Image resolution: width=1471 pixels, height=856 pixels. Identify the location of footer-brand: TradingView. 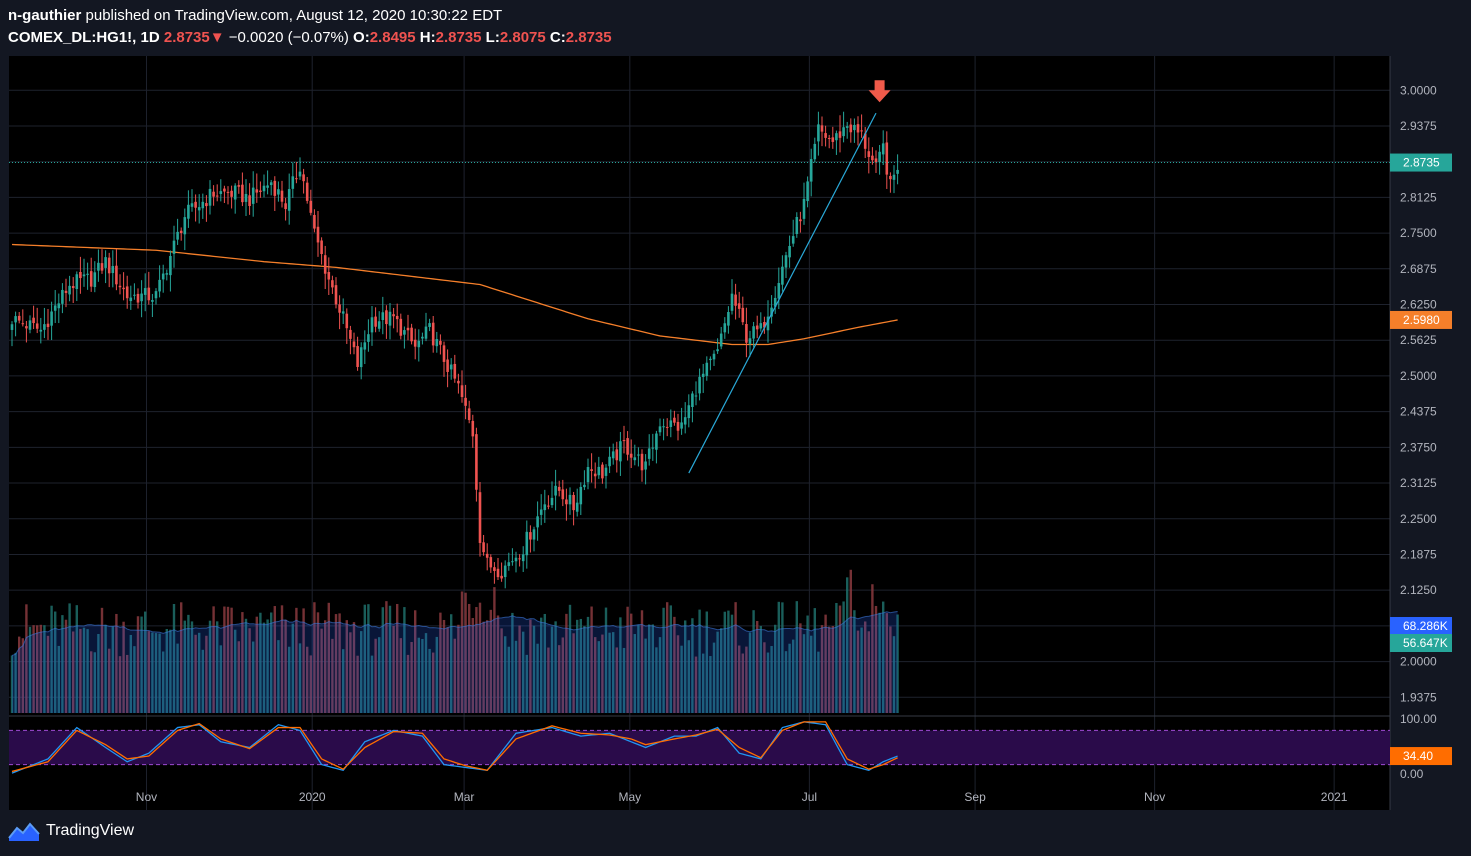
(71, 831).